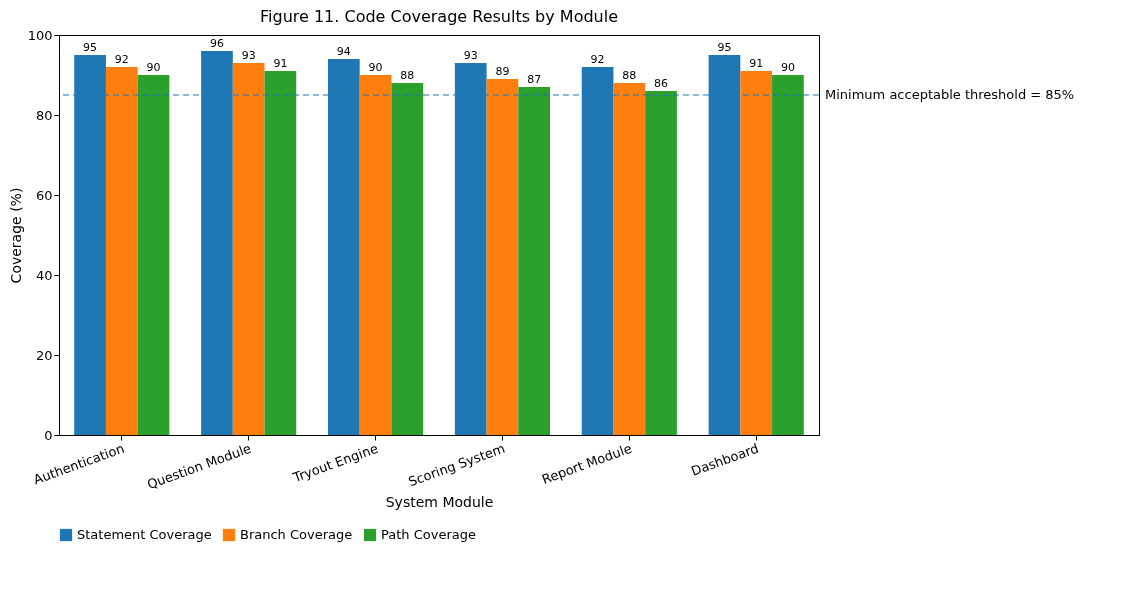 This screenshot has width=1128, height=599. What do you see at coordinates (428, 534) in the screenshot?
I see `legend-label: Path Coverage` at bounding box center [428, 534].